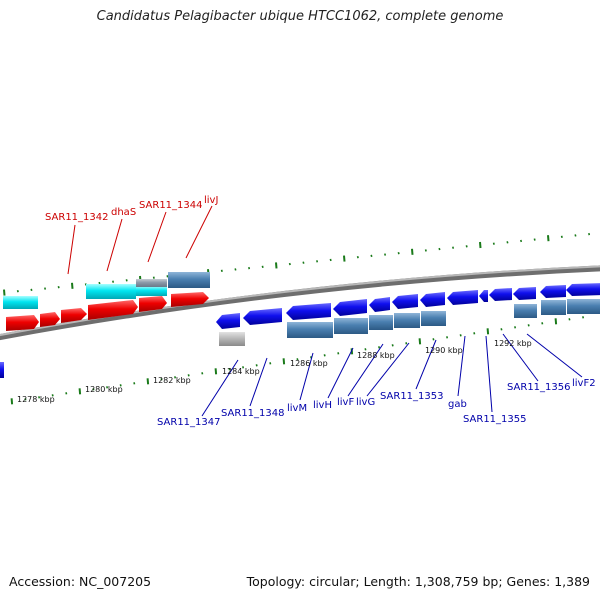  I want to click on gene-label-bottom: livF, so click(345, 402).